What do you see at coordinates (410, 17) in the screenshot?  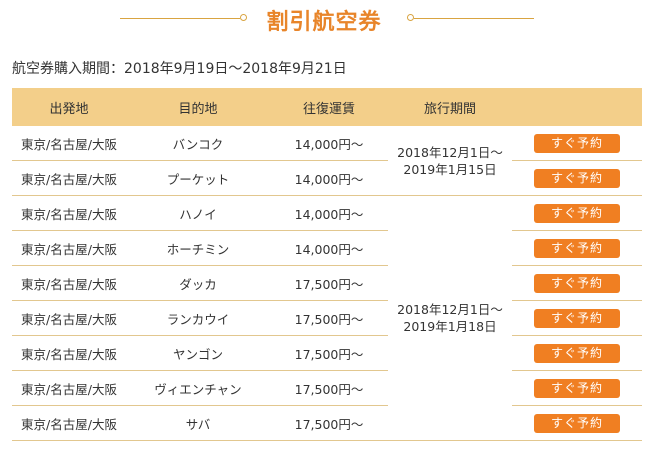 I see `title-dot-right` at bounding box center [410, 17].